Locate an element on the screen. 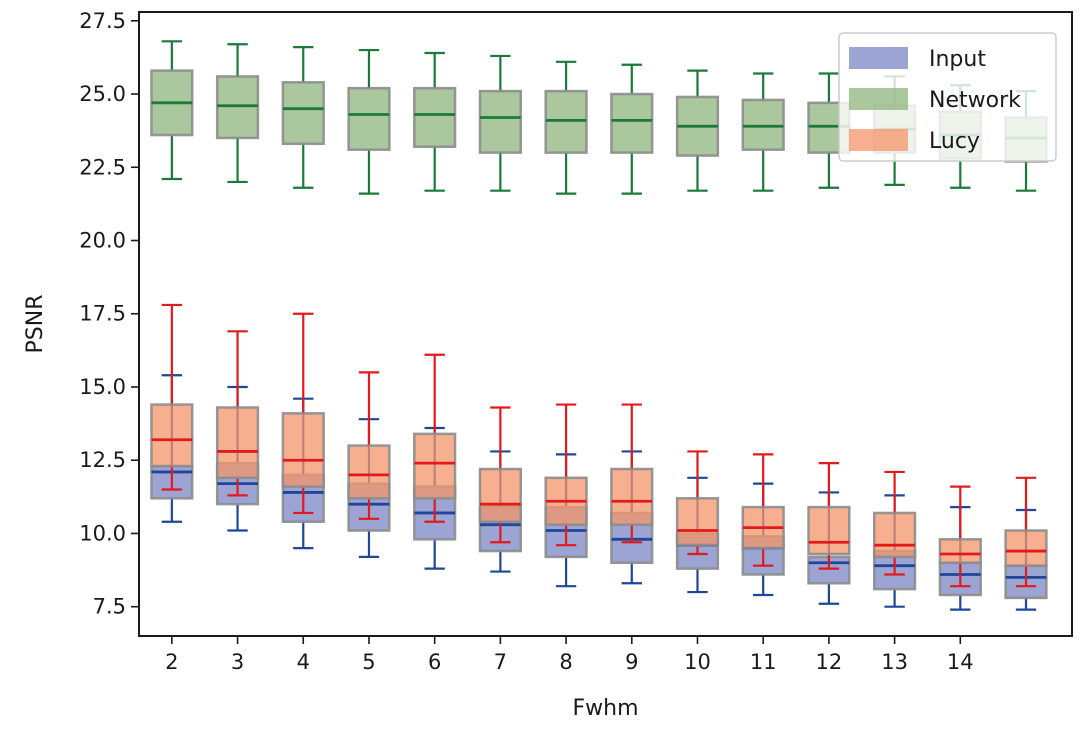 Image resolution: width=1090 pixels, height=742 pixels. y-tick-label: 15.0 is located at coordinates (102, 387).